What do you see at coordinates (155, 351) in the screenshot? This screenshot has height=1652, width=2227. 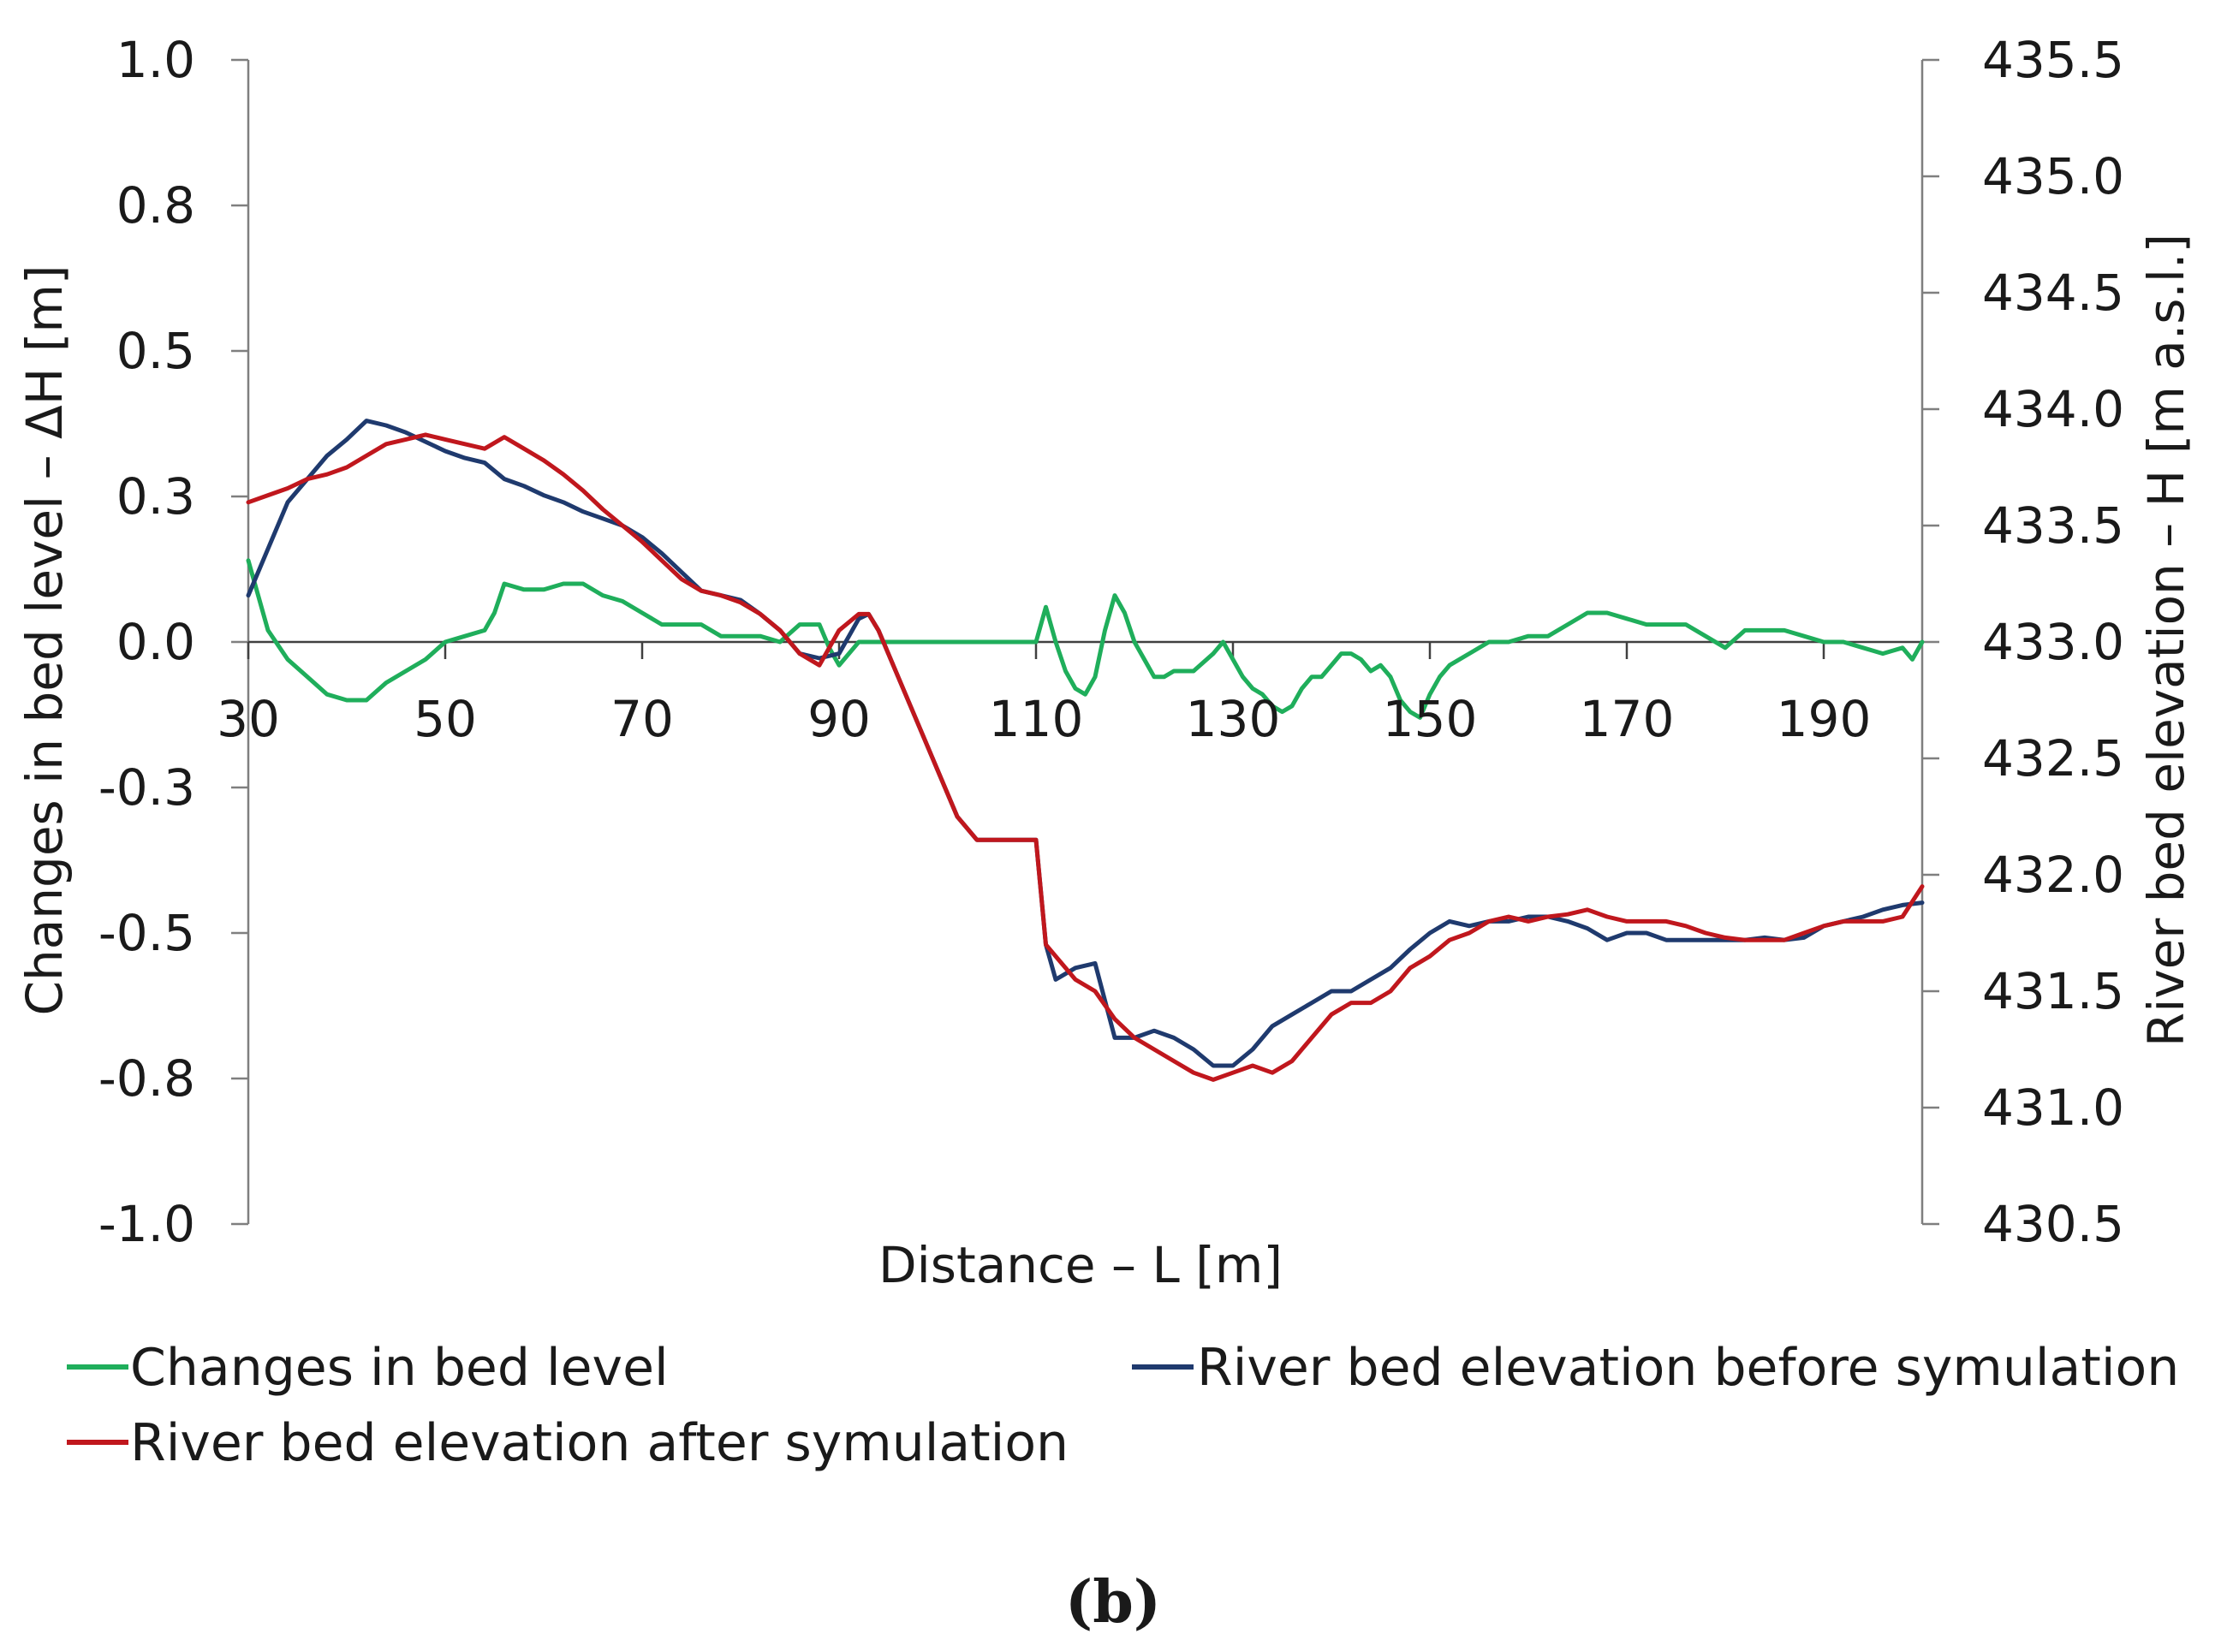 I see `y-left-tick-label: 0.5` at bounding box center [155, 351].